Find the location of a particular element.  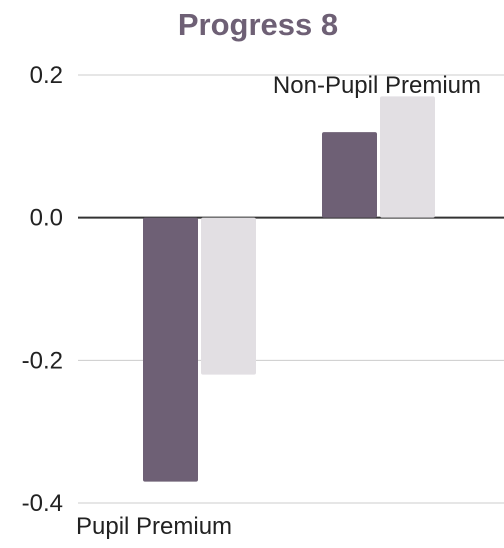

chart-title: Progress 8 is located at coordinates (258, 24).